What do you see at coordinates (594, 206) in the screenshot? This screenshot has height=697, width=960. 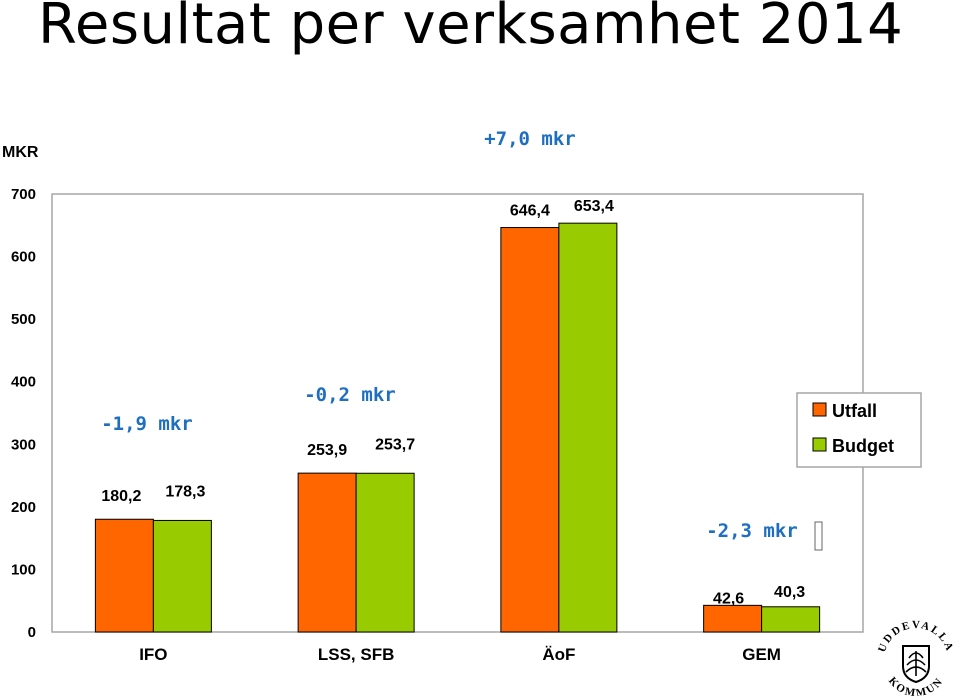 I see `data-label: 653,4` at bounding box center [594, 206].